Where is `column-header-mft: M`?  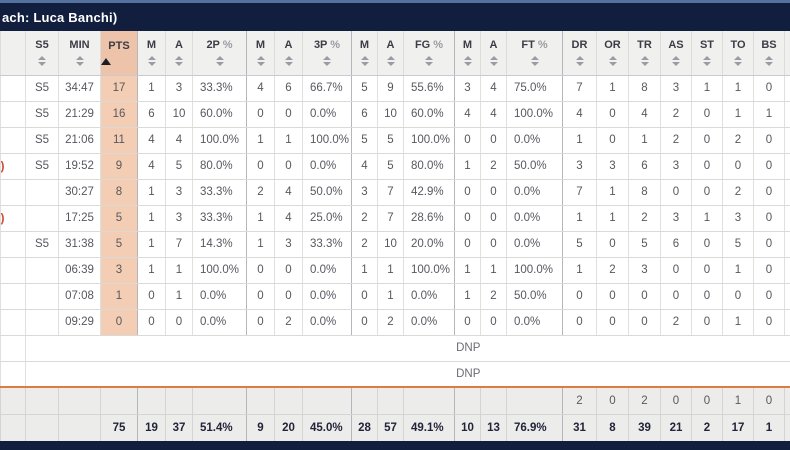
column-header-mft: M is located at coordinates (467, 53).